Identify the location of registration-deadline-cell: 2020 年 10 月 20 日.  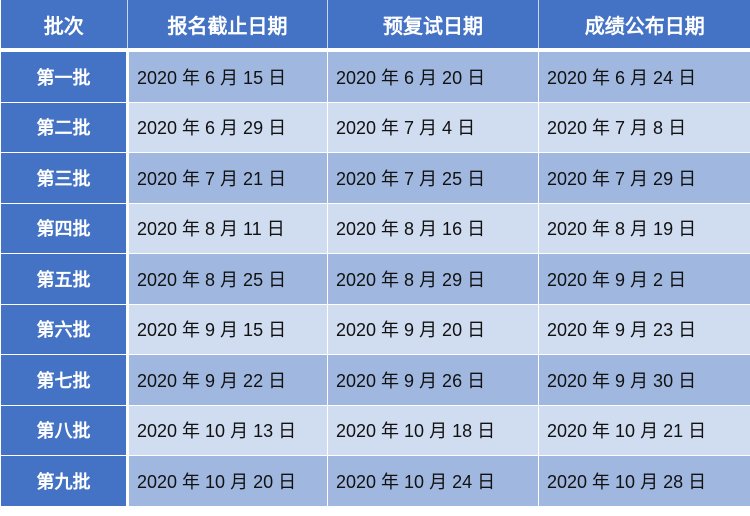
(227, 481).